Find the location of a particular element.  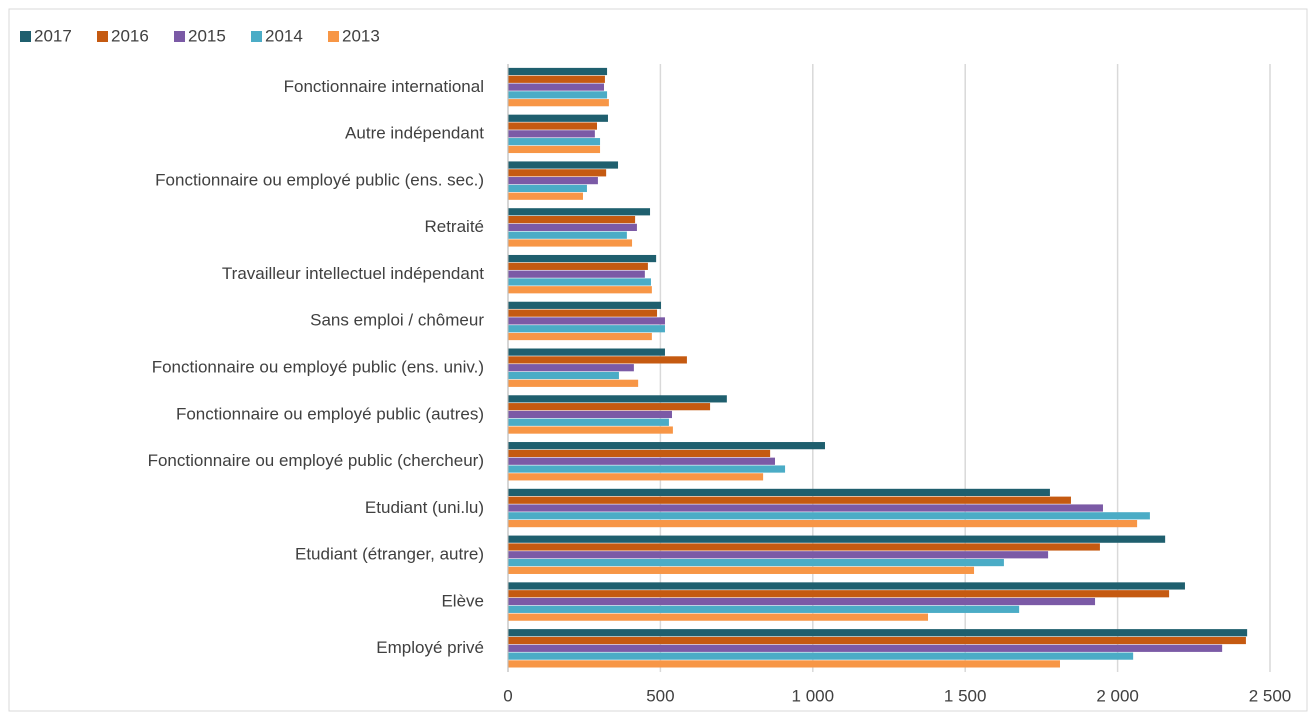

y-tick-label: Sans emploi / chômeur is located at coordinates (397, 320).